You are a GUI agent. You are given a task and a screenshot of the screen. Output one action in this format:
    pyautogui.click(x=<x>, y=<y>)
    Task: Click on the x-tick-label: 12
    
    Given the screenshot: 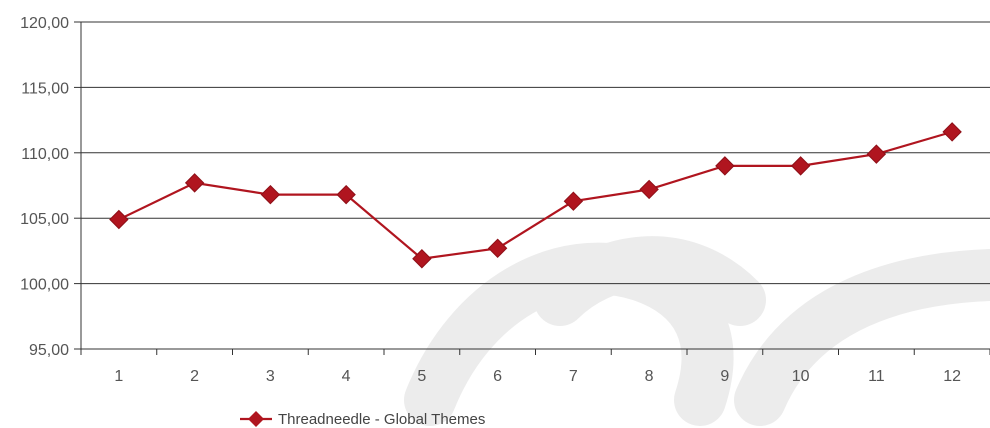 What is the action you would take?
    pyautogui.click(x=952, y=376)
    